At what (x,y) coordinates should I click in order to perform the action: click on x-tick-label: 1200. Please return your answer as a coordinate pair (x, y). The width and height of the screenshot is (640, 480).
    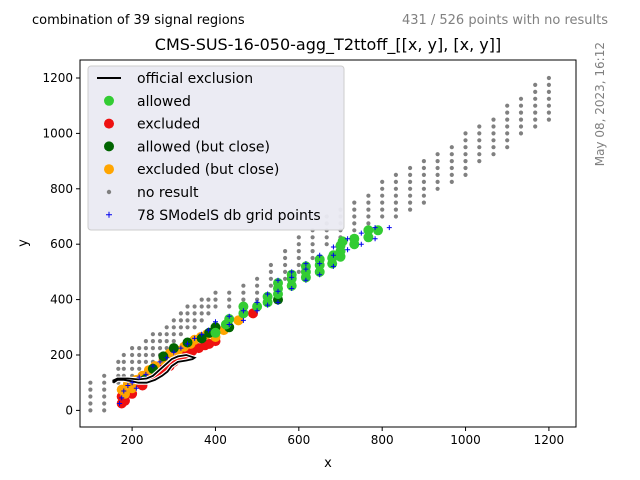
    Looking at the image, I should click on (549, 440).